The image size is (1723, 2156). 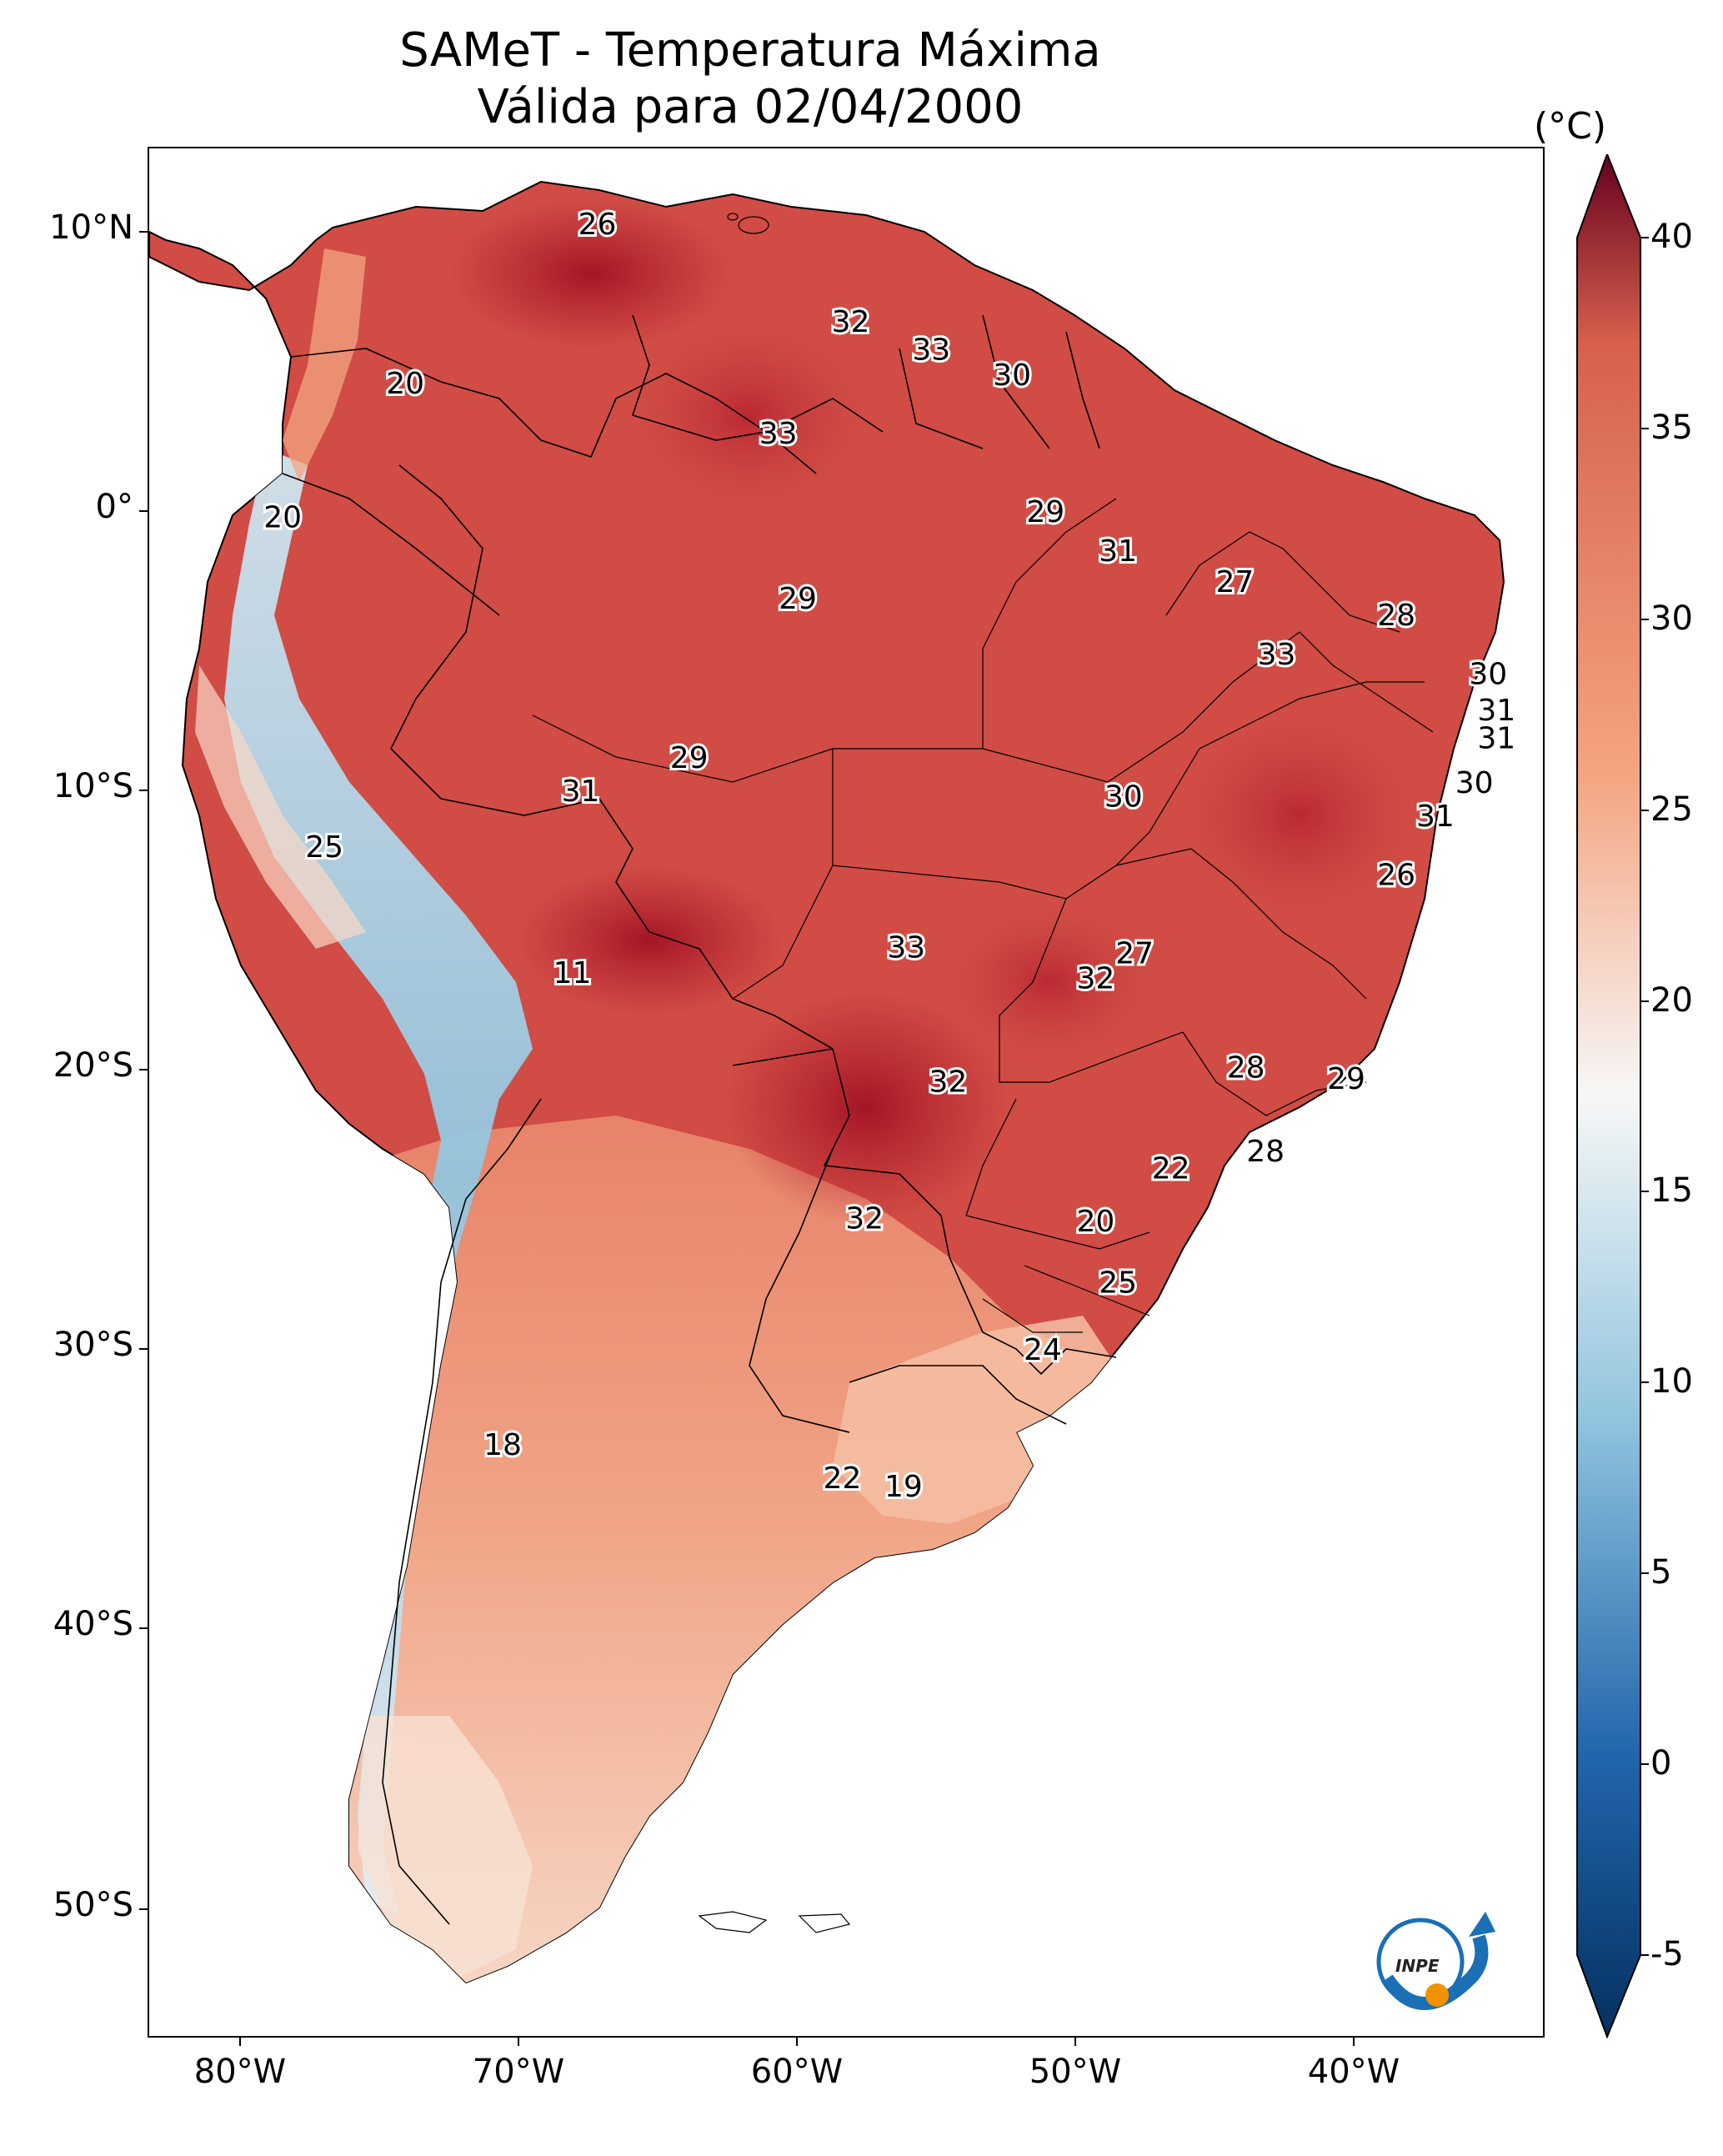 I want to click on city-temperature-label: 11, so click(x=572, y=973).